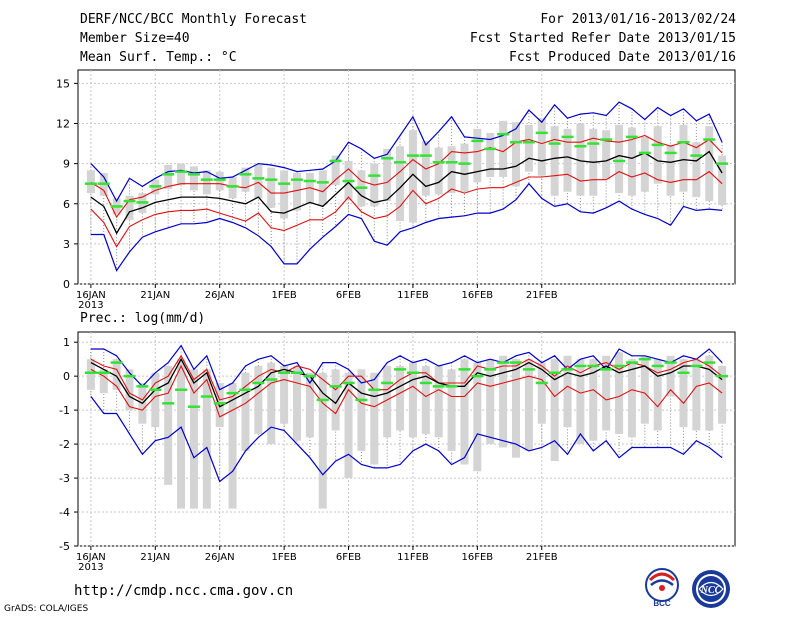  What do you see at coordinates (406, 367) in the screenshot?
I see `panel2-line-max` at bounding box center [406, 367].